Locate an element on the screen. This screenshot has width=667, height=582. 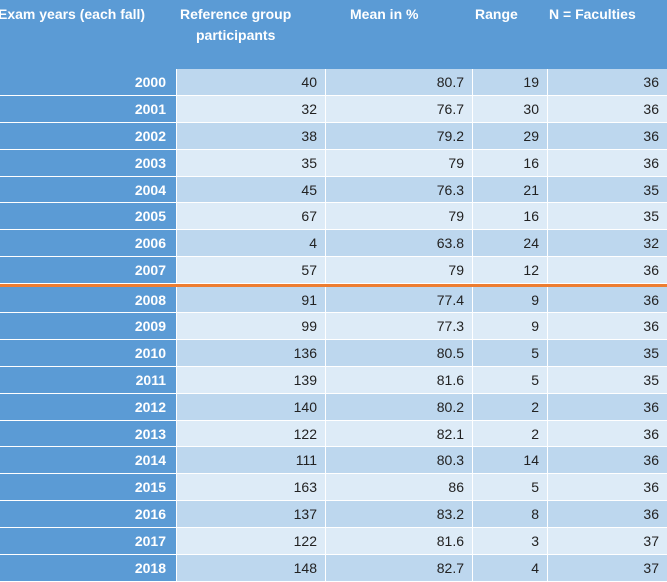
table-row: 2005 67 79 16 35 is located at coordinates (333, 217).